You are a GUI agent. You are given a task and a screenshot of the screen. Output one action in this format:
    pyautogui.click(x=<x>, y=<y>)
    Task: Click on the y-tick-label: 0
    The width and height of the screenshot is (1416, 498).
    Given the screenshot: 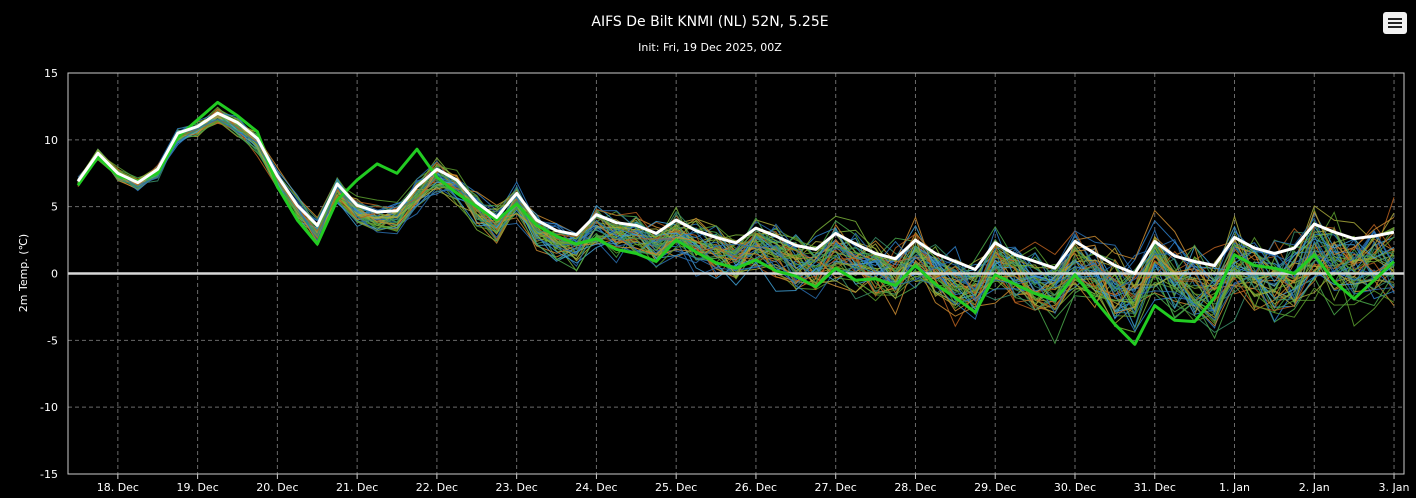 What is the action you would take?
    pyautogui.click(x=54, y=274)
    